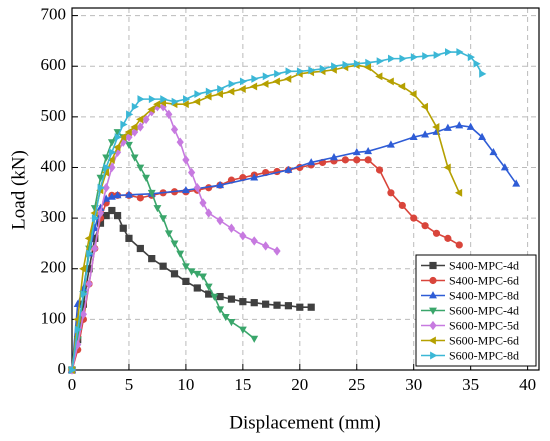 Image resolution: width=550 pixels, height=441 pixels. I want to click on y-tick-label: 100, so click(54, 317).